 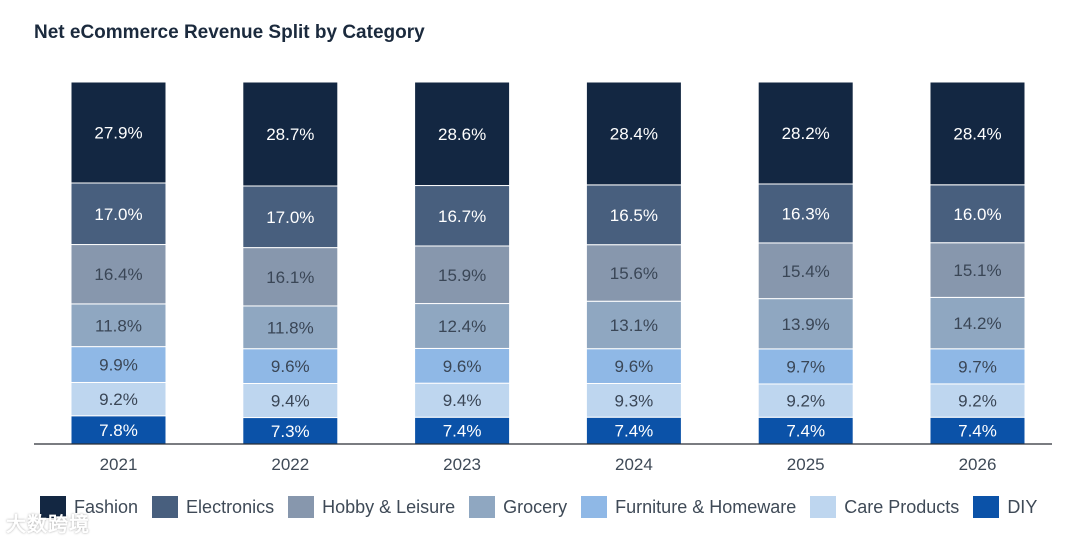 I want to click on legend-label: Grocery, so click(x=535, y=506).